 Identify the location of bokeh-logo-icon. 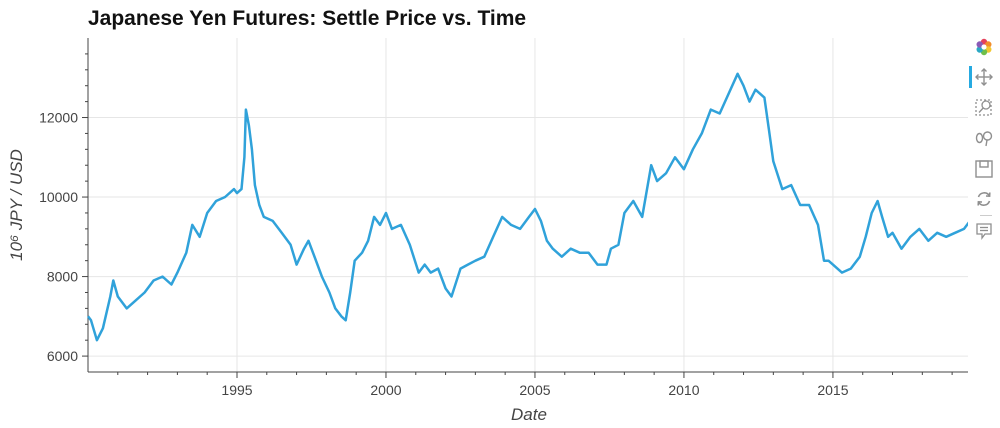
(984, 47).